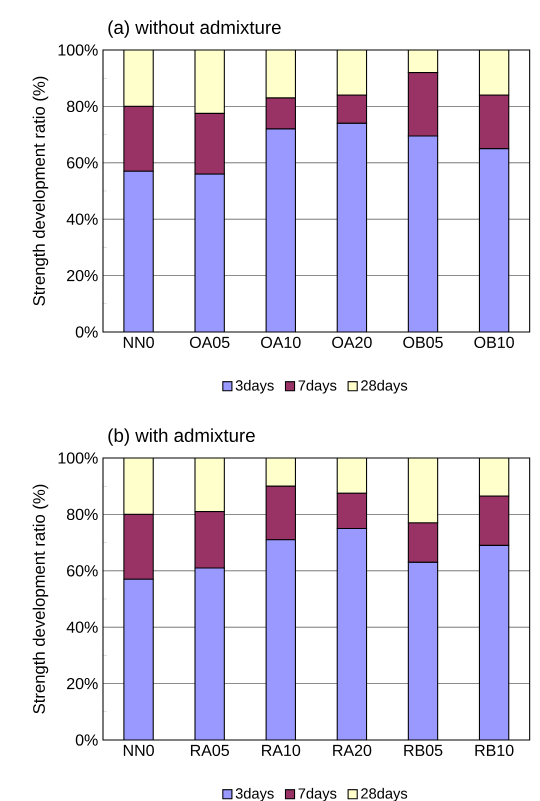 The image size is (540, 801). Describe the element at coordinates (423, 342) in the screenshot. I see `x-tick-label: OB05` at that location.